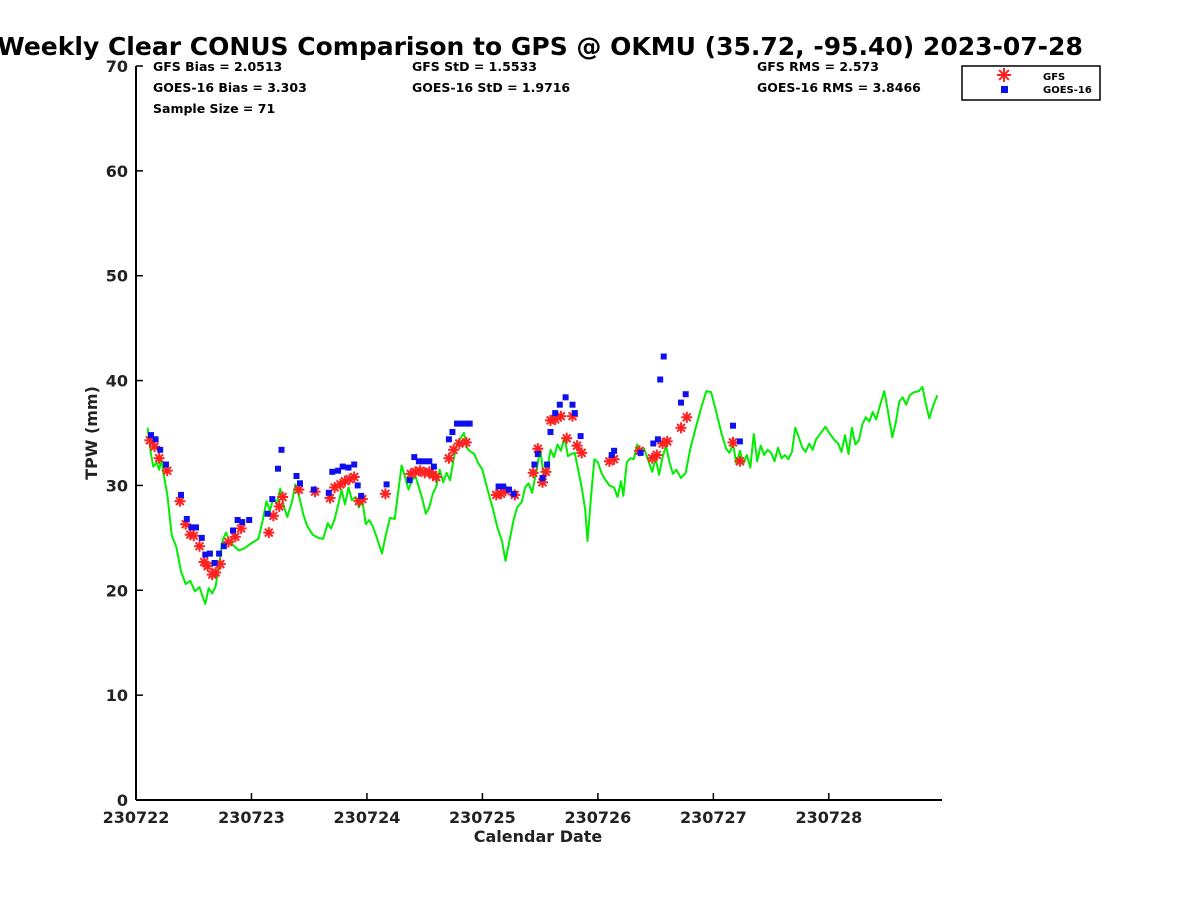 The height and width of the screenshot is (900, 1200). What do you see at coordinates (117, 381) in the screenshot?
I see `y-tick-label: 40` at bounding box center [117, 381].